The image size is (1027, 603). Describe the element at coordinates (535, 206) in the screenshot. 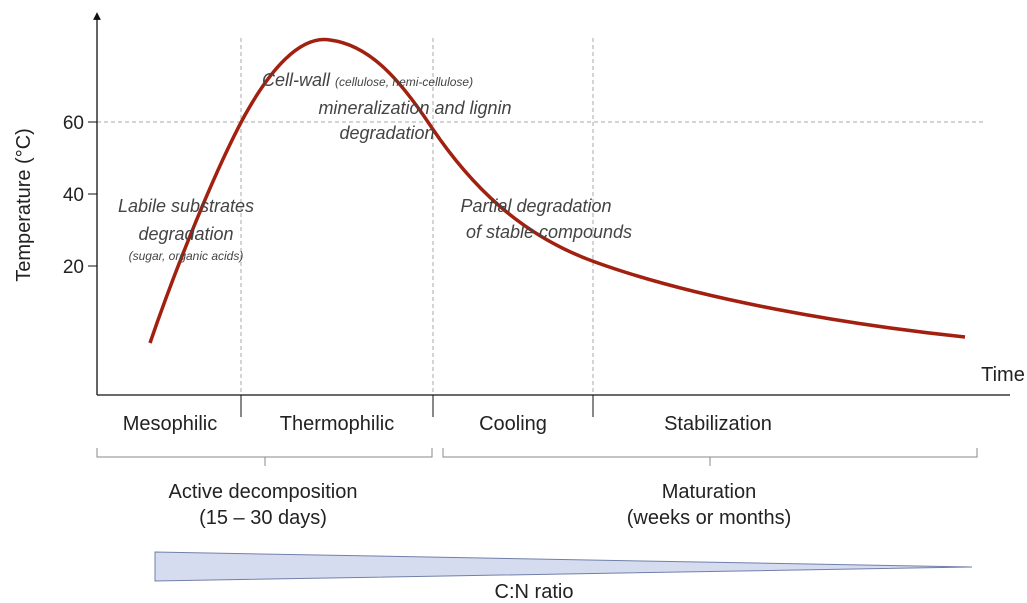

I see `annotation: Partial degradation` at that location.